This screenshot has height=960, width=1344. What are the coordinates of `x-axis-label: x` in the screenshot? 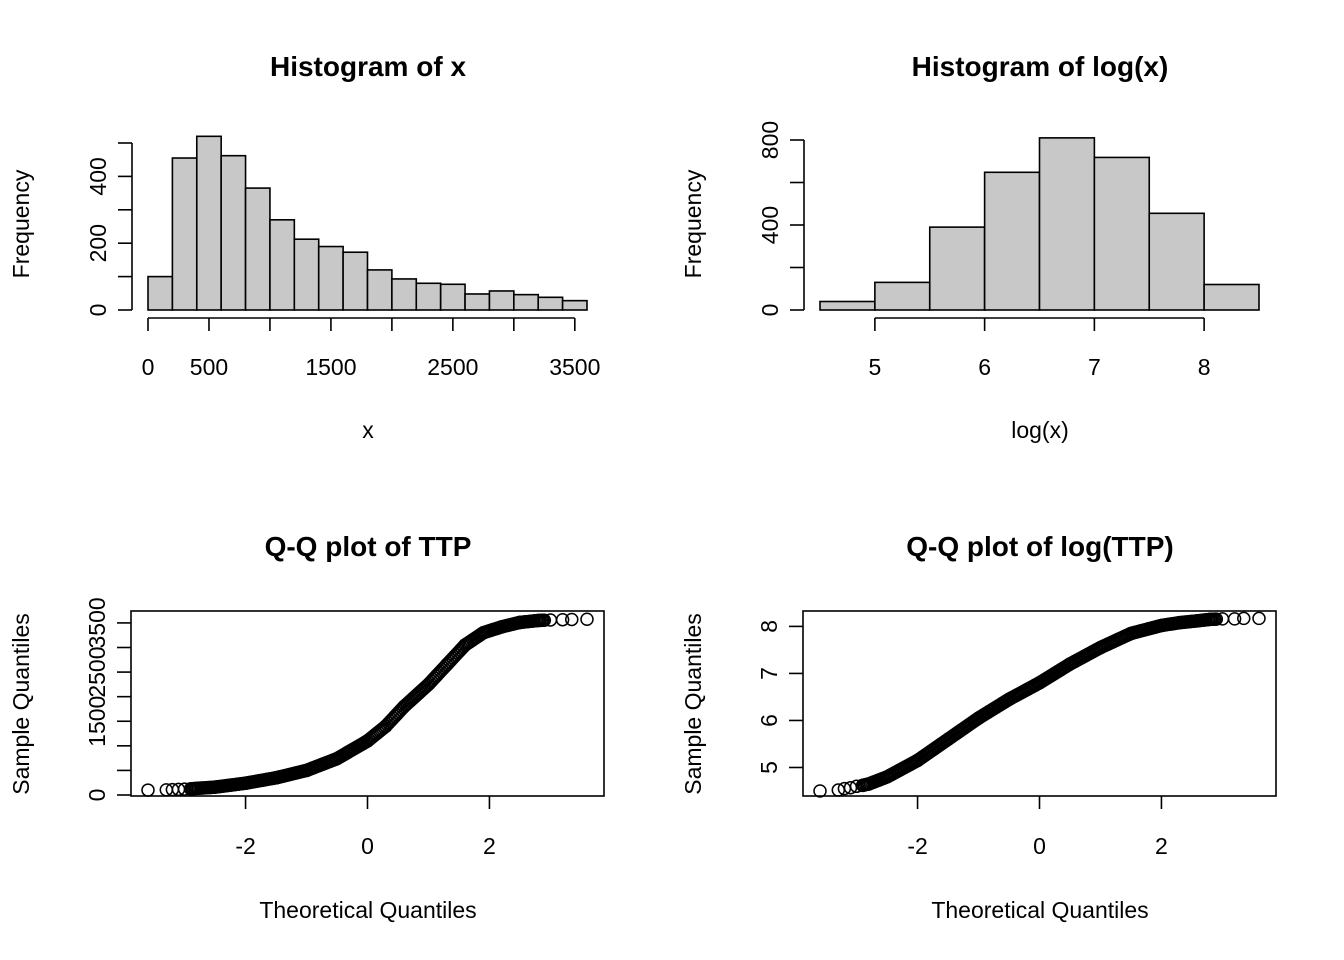 It's located at (368, 430).